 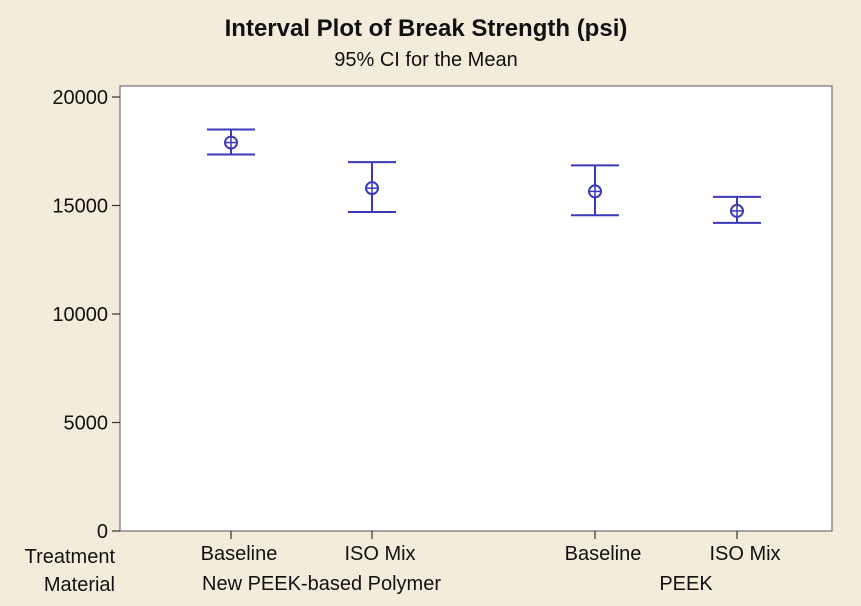 I want to click on x-row-label-material: Material, so click(x=79, y=585).